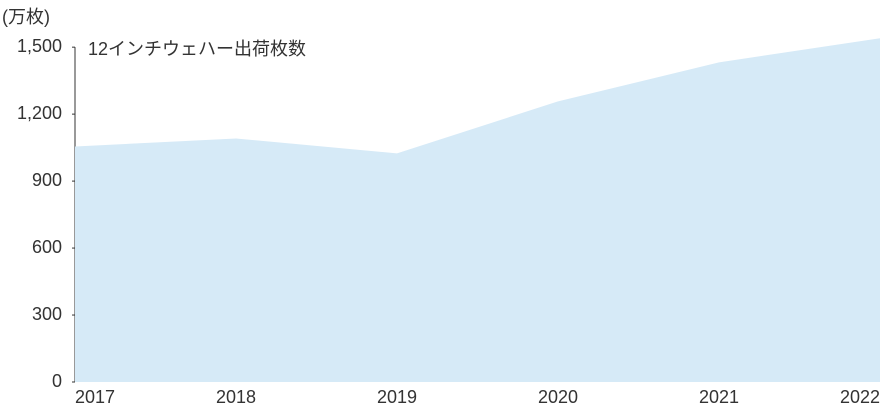 Image resolution: width=880 pixels, height=408 pixels. What do you see at coordinates (236, 397) in the screenshot?
I see `x-tick-label: 2018` at bounding box center [236, 397].